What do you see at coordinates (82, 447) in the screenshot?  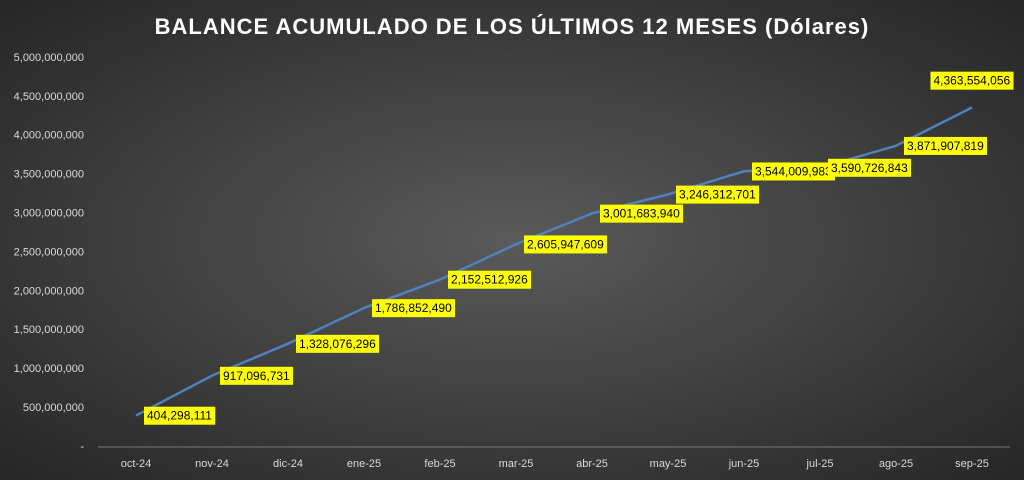 I see `y-tick-label: -` at bounding box center [82, 447].